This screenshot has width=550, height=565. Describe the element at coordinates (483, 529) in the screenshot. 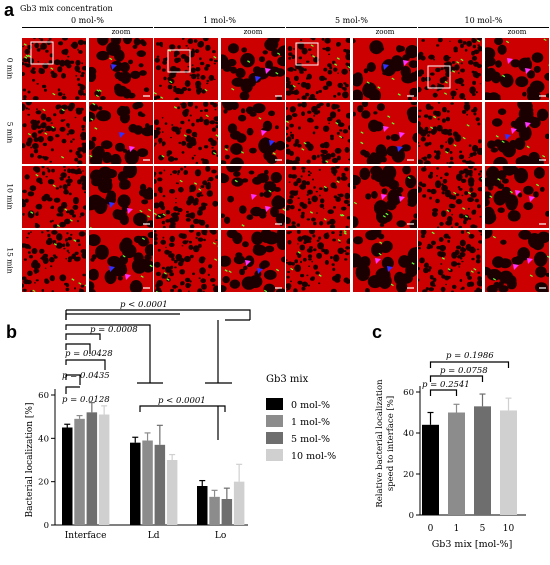

I see `x-tick-label: 5` at that location.